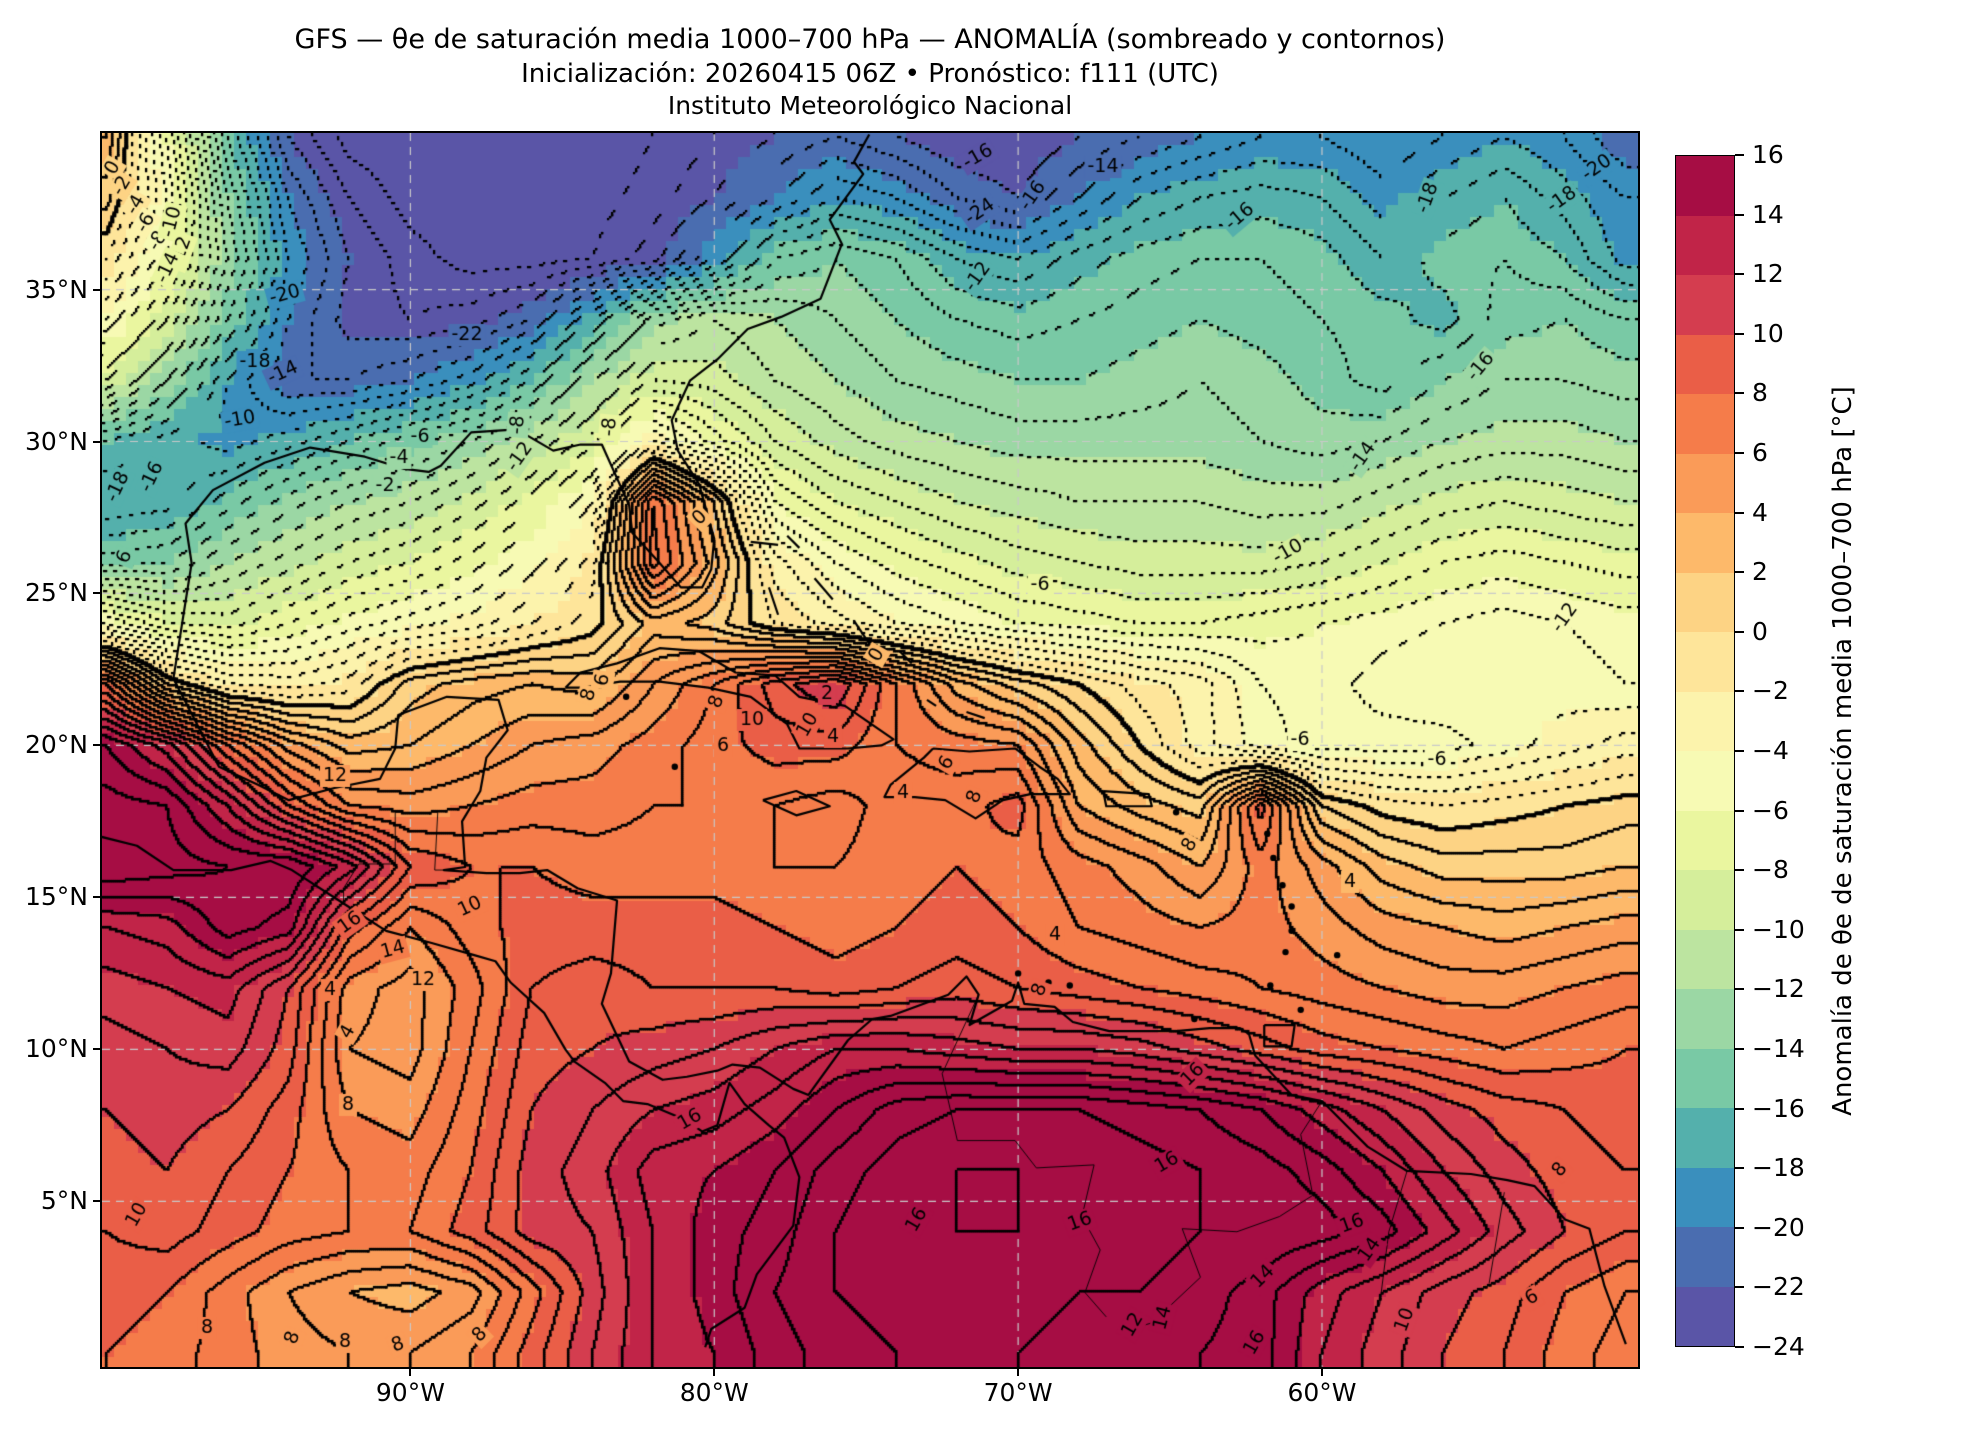 The width and height of the screenshot is (1980, 1440). What do you see at coordinates (1768, 333) in the screenshot?
I see `colorbar-tick-label-10: 10` at bounding box center [1768, 333].